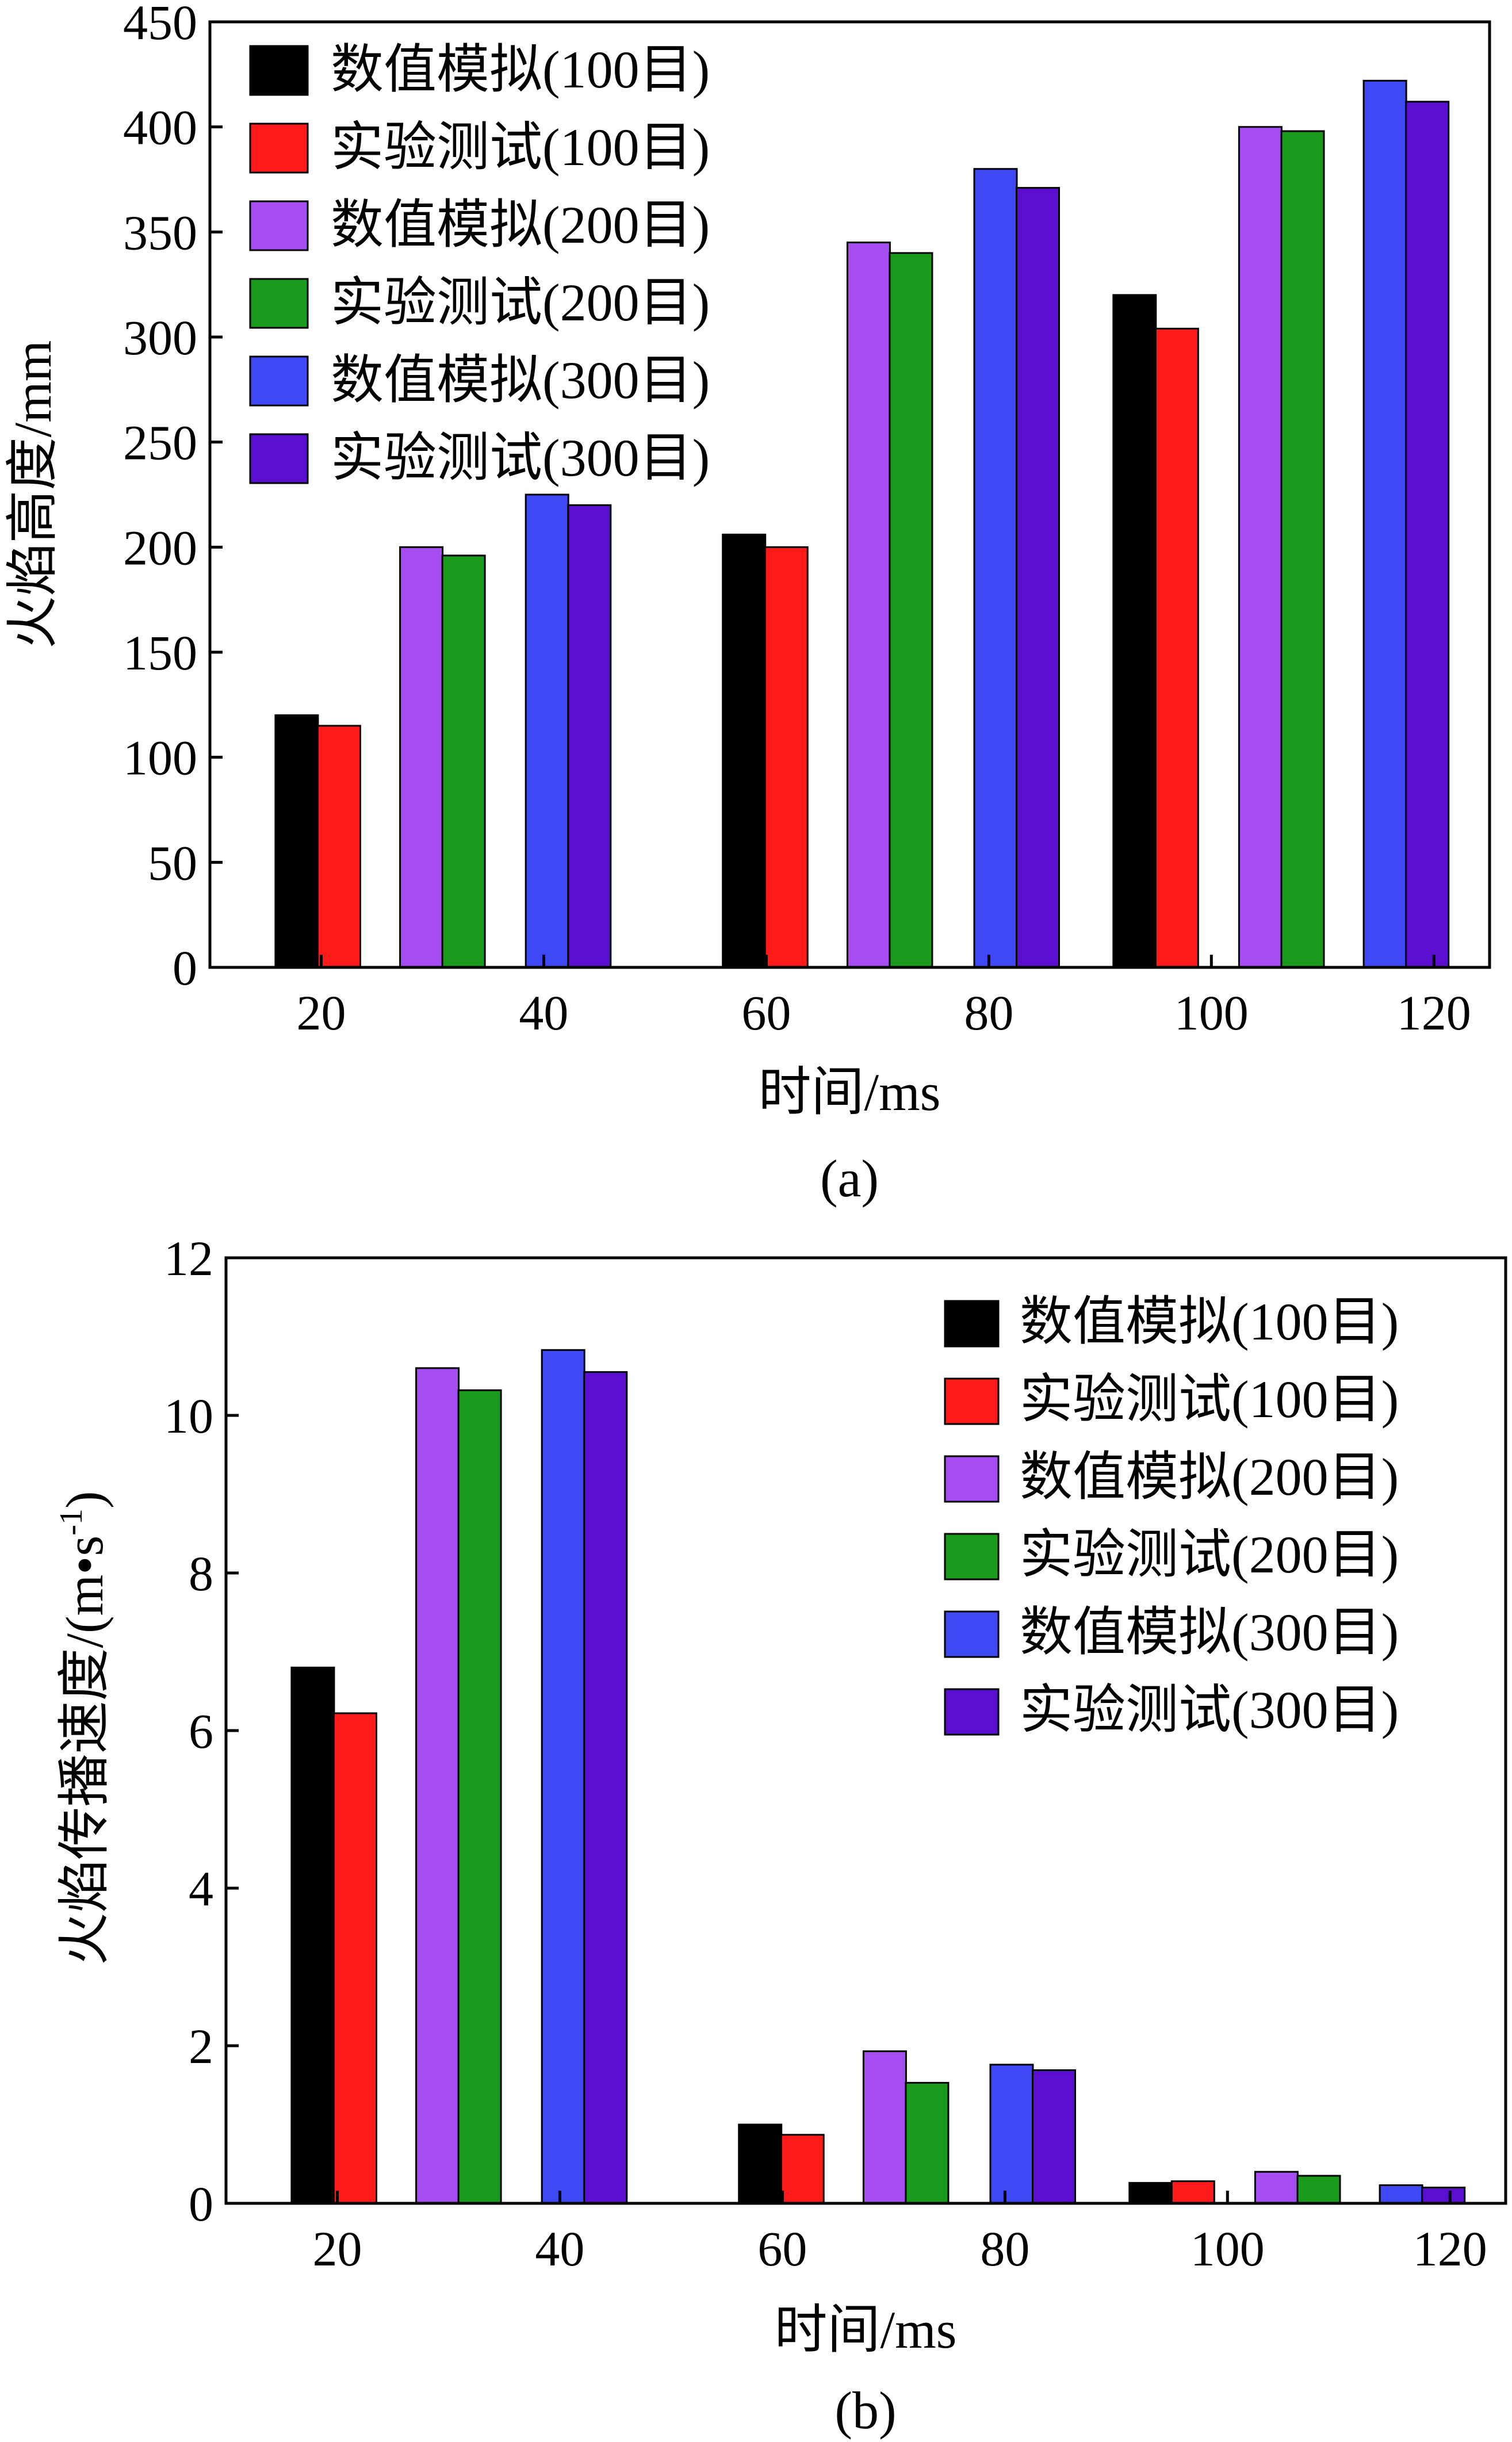 Image resolution: width=1512 pixels, height=2442 pixels. Describe the element at coordinates (32, 494) in the screenshot. I see `panel-a-y-axis-label: 火焰高度/mm` at that location.